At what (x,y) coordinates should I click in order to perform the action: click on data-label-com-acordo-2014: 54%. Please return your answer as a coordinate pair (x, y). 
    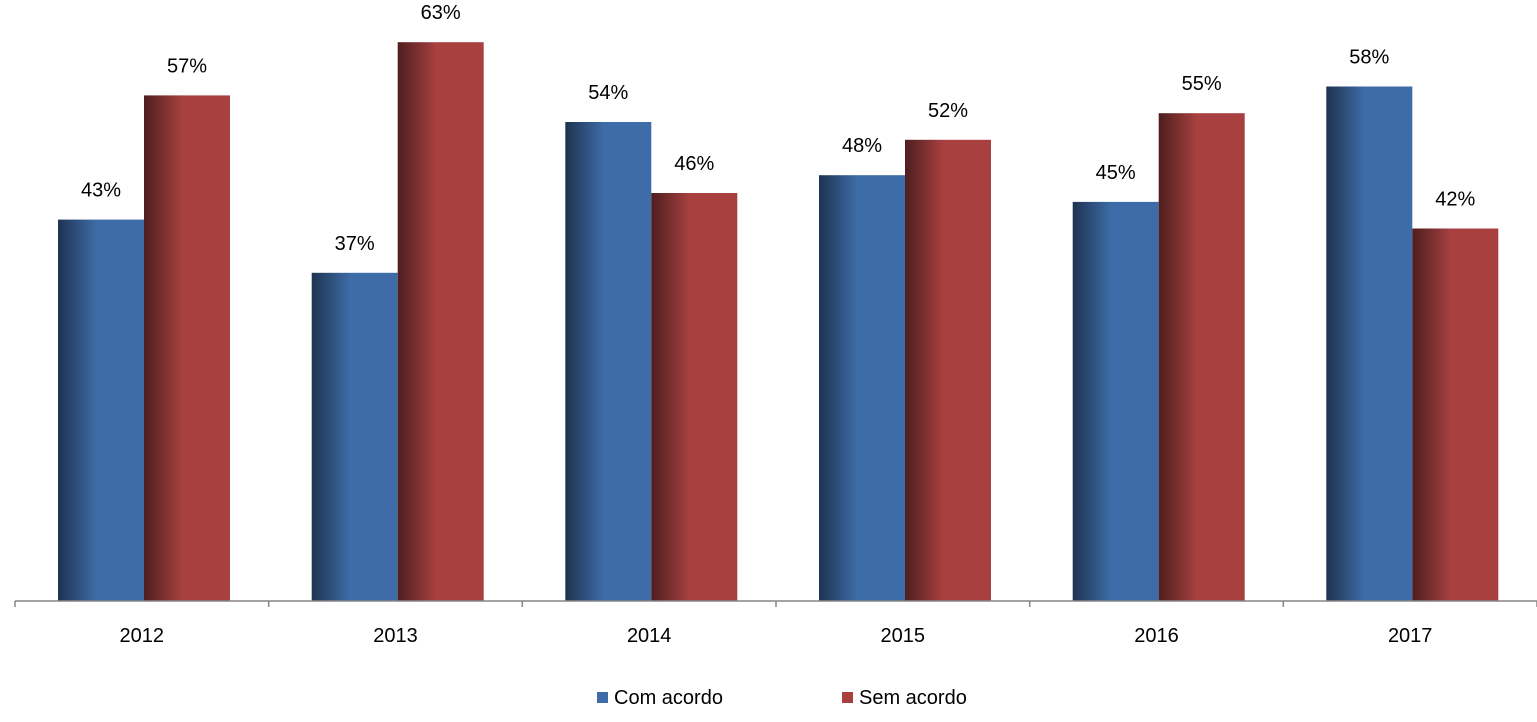
    Looking at the image, I should click on (608, 93).